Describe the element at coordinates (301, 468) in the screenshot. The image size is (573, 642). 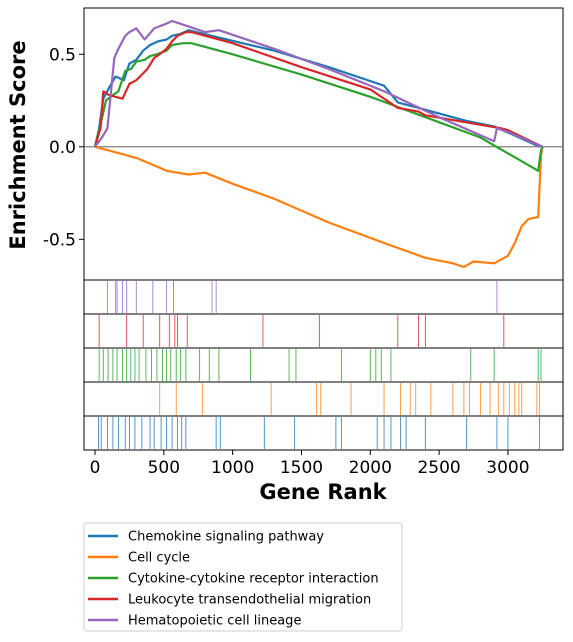
I see `x-tick-label: 1500` at that location.